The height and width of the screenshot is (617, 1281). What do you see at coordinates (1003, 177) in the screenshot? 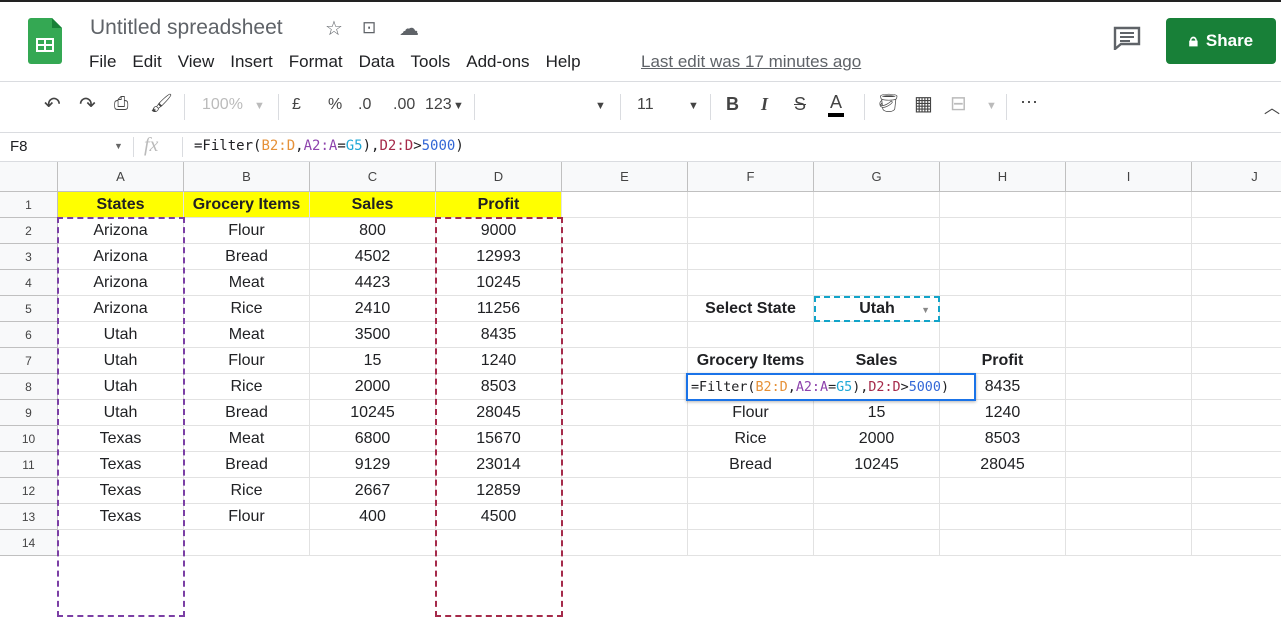
I see `column-header-H: H` at bounding box center [1003, 177].